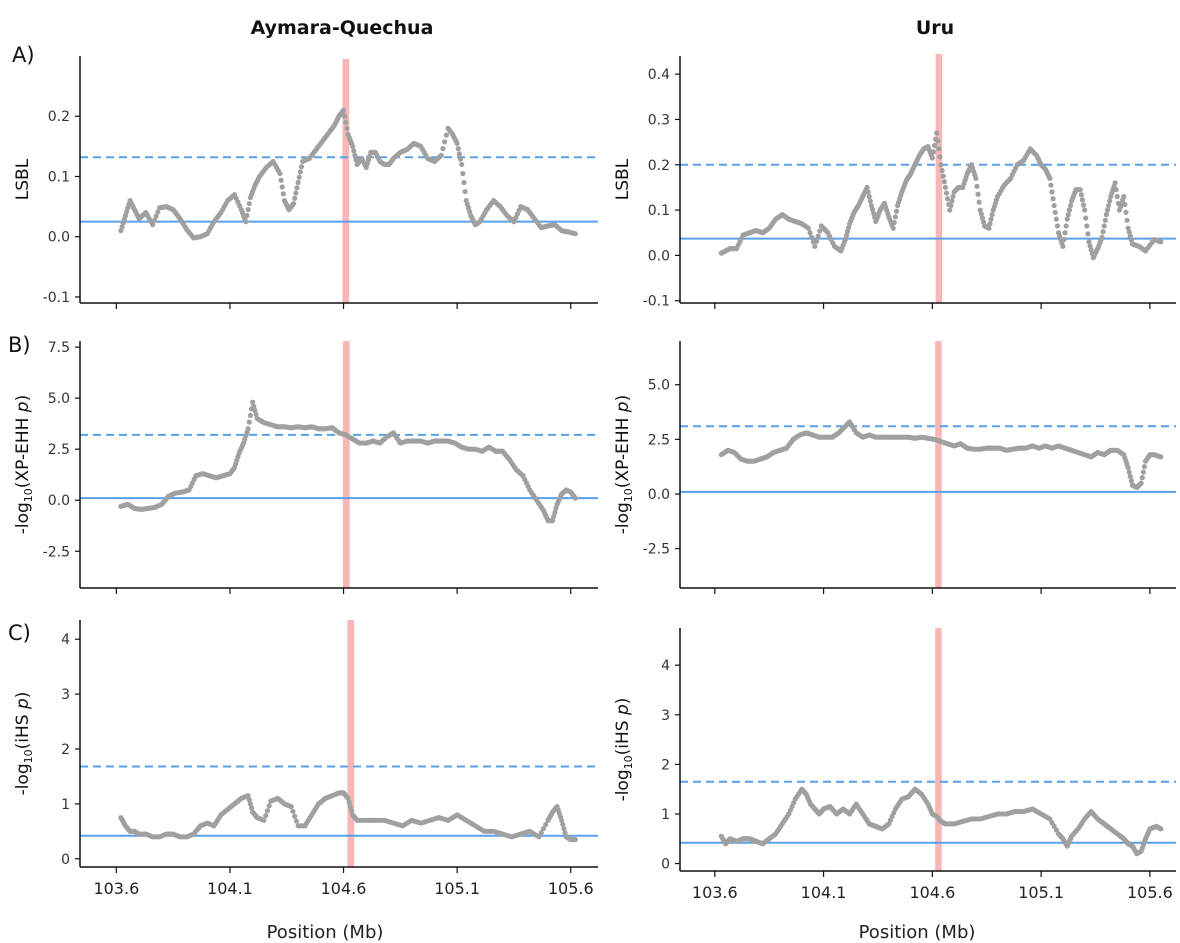 This screenshot has width=1180, height=943. Describe the element at coordinates (932, 892) in the screenshot. I see `x-tick-label: 104.6` at that location.